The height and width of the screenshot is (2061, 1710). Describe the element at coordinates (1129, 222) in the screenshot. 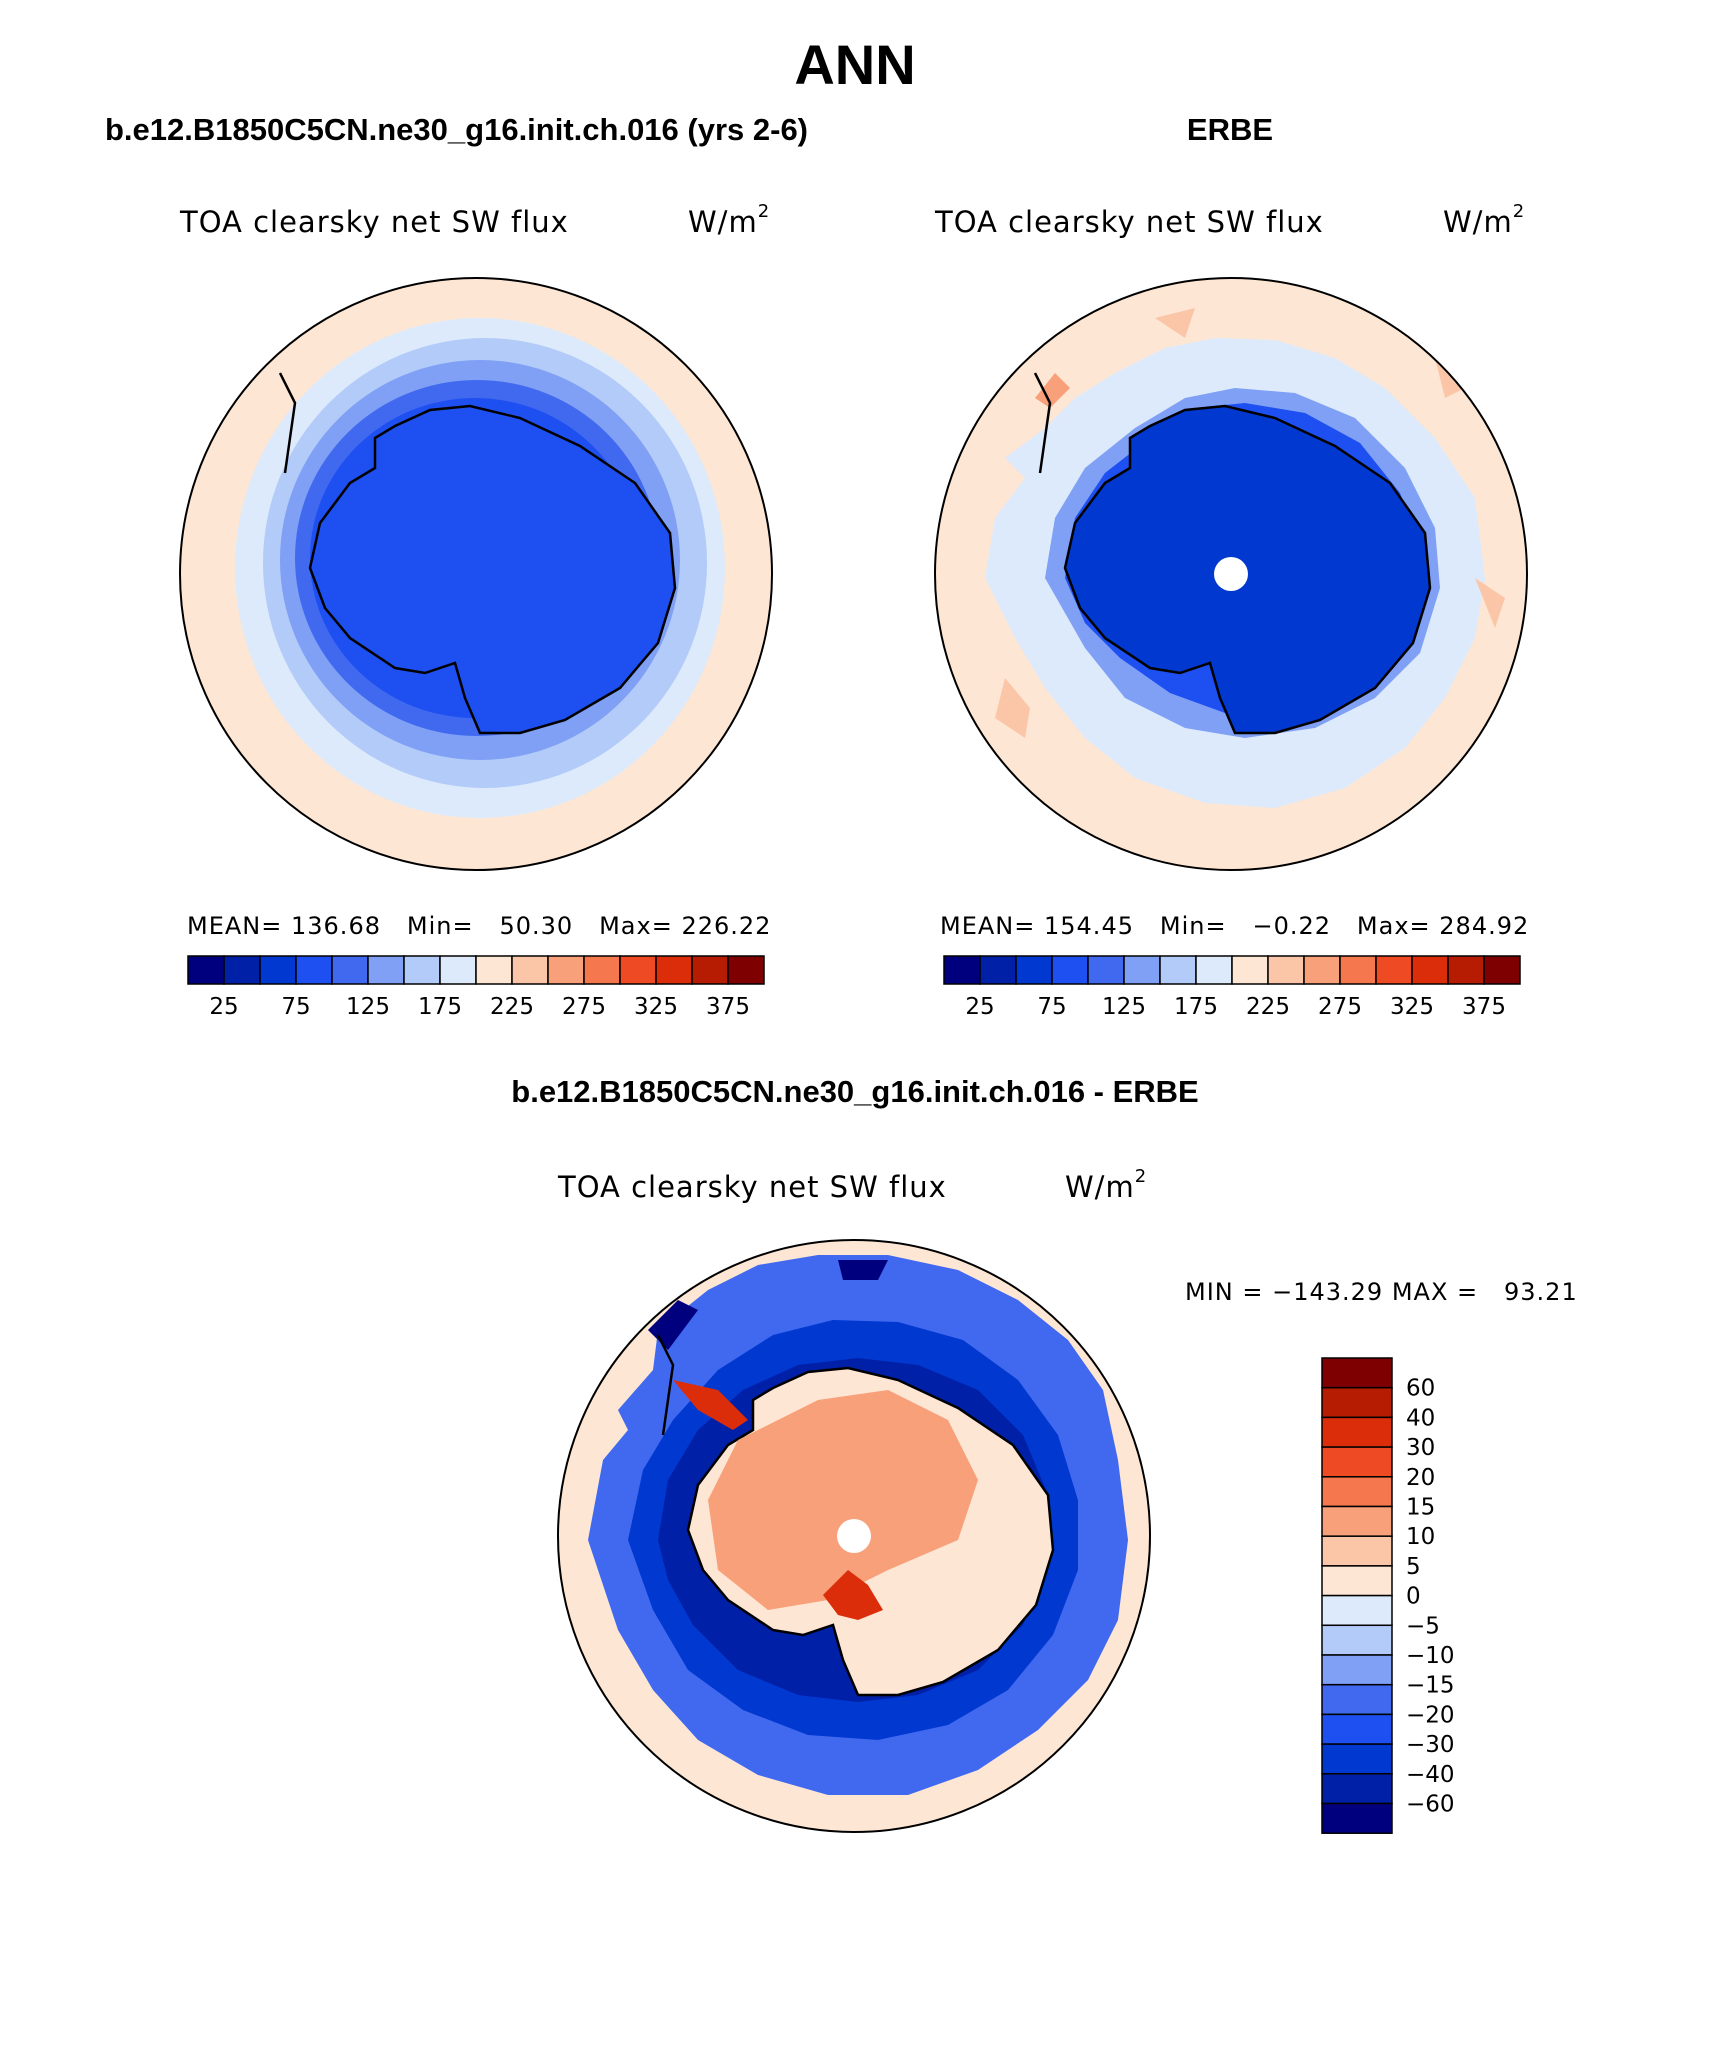

I see `obs-variable-label: TOA clearsky net SW flux` at that location.